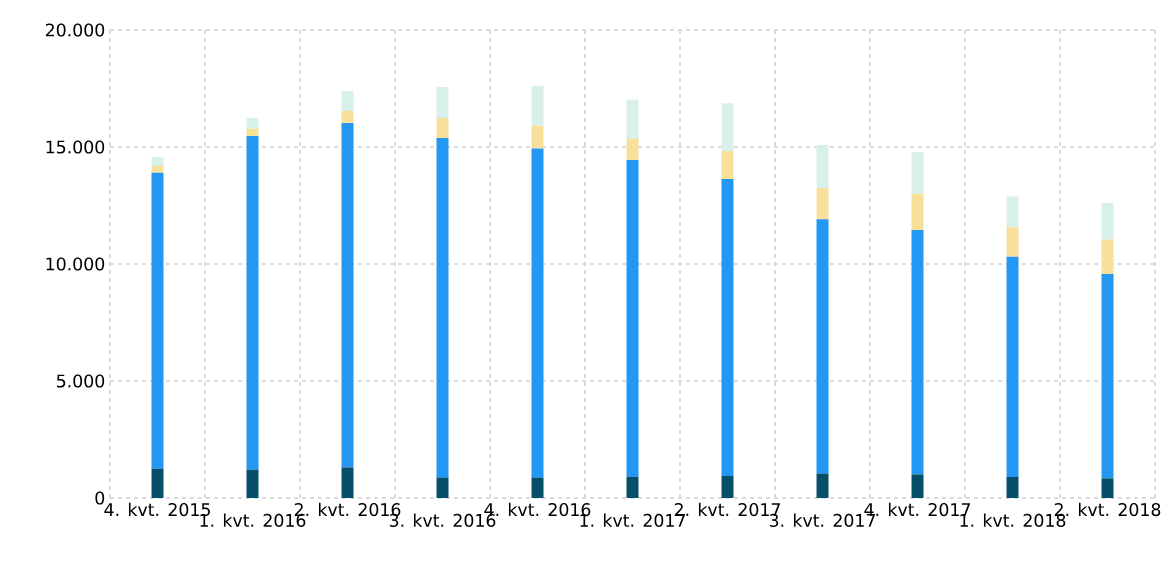  I want to click on y-tick-label: 20.000, so click(75, 30).